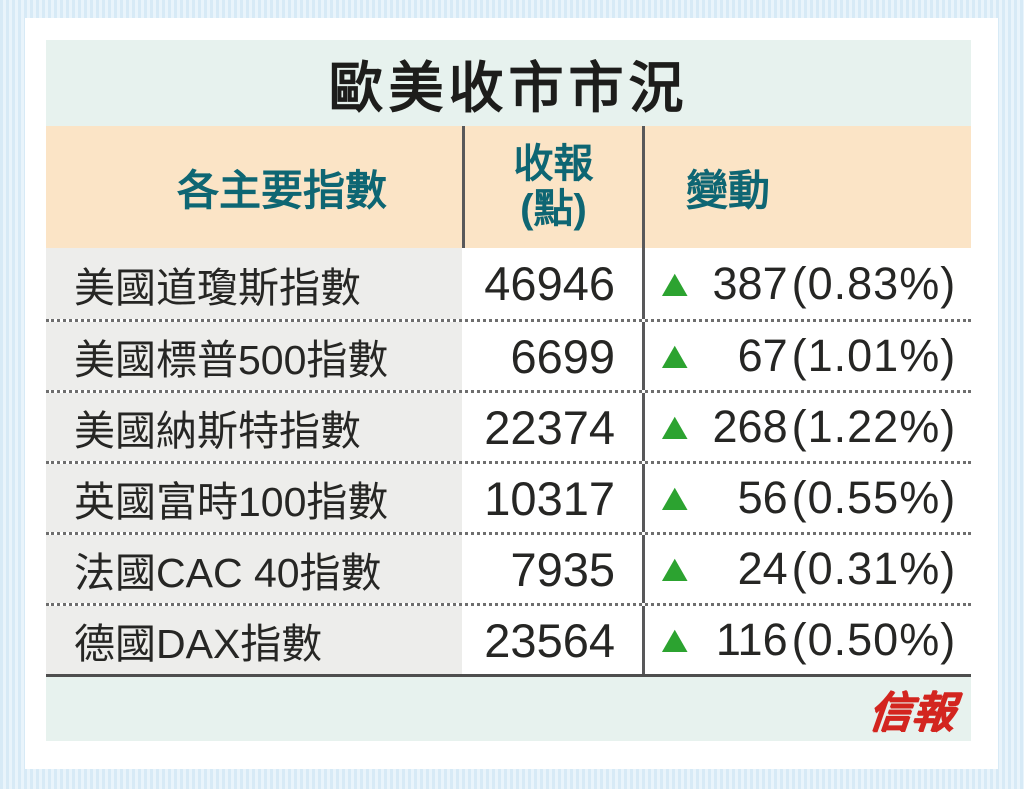 The height and width of the screenshot is (789, 1024). What do you see at coordinates (254, 356) in the screenshot?
I see `index-name: 美國標普500指數` at bounding box center [254, 356].